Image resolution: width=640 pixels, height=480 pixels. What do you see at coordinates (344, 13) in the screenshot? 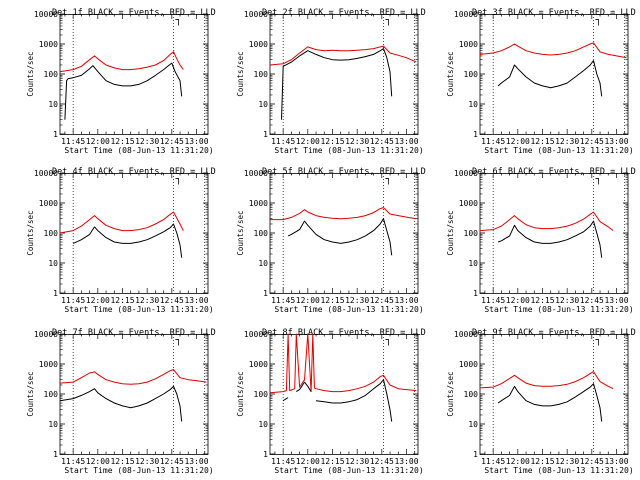
I see `chart-title: Det 2f BLACK = Events, RED = LLD` at bounding box center [344, 13].